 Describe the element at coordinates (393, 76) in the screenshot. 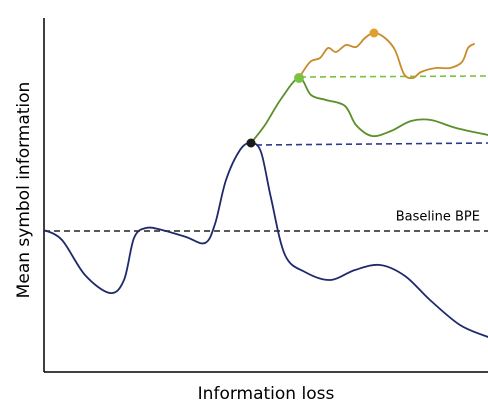

I see `green-dashed-line` at that location.